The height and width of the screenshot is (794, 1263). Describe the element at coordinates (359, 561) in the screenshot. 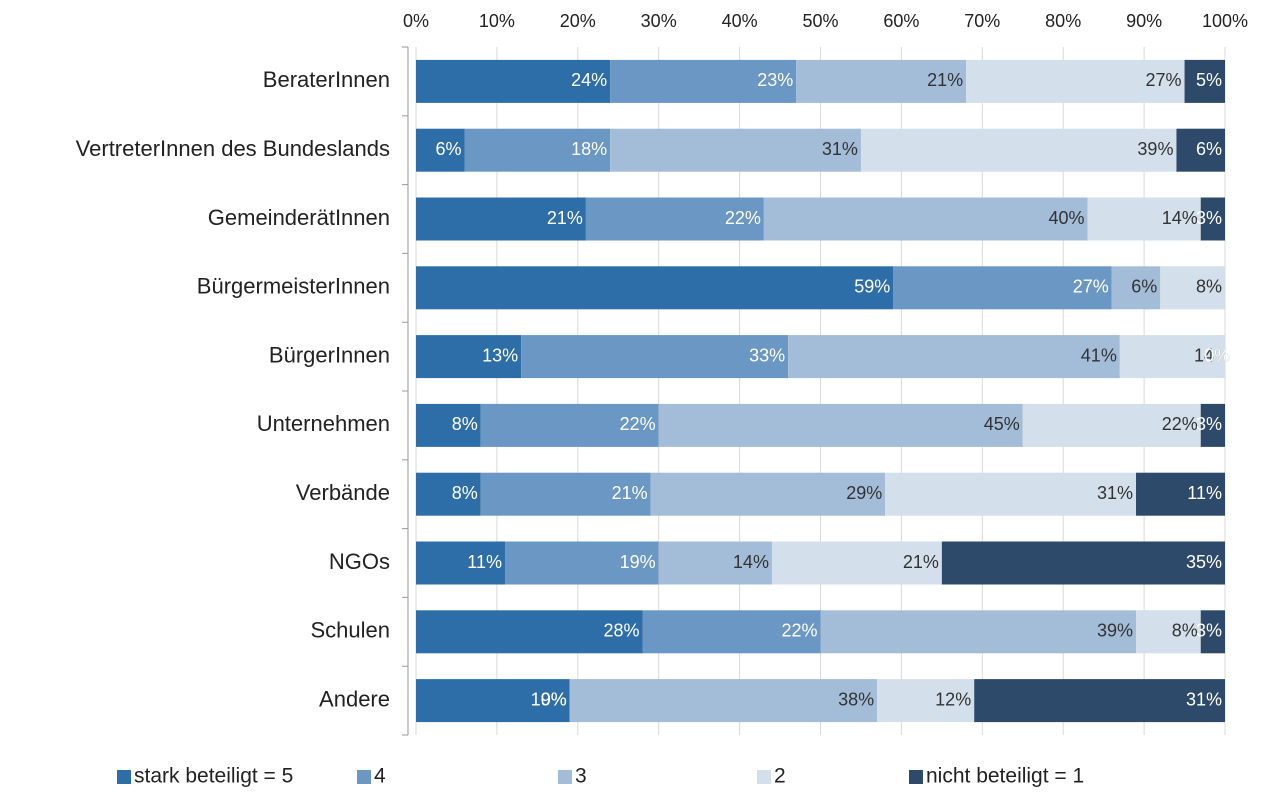

I see `category-label: NGOs` at that location.